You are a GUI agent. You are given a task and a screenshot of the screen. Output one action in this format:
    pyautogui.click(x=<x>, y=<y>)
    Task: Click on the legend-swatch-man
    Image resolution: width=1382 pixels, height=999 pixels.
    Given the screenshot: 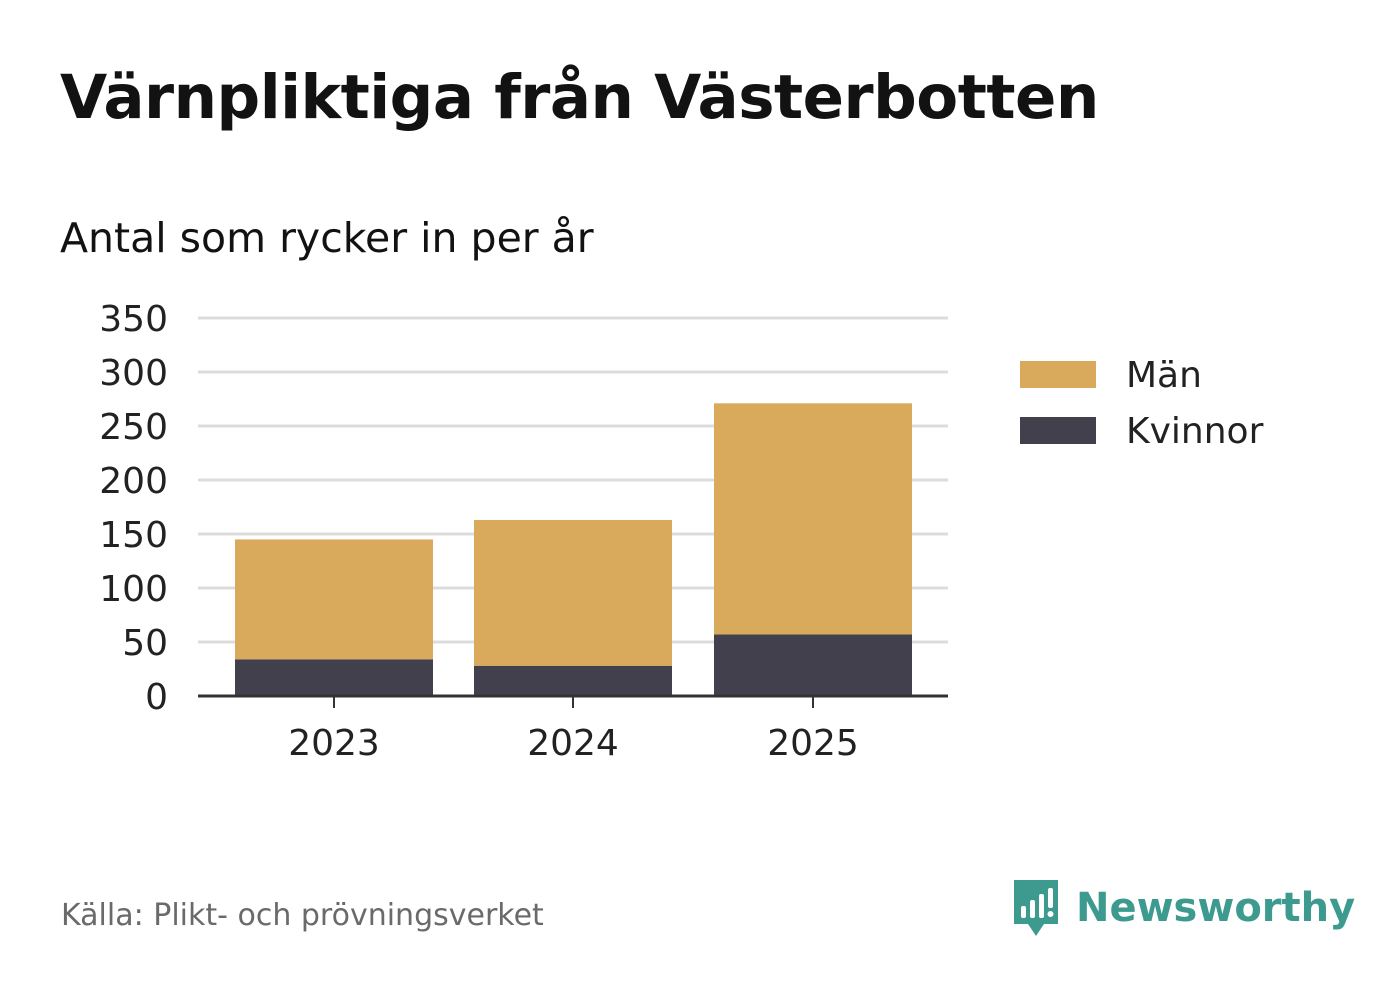 What is the action you would take?
    pyautogui.click(x=1058, y=374)
    